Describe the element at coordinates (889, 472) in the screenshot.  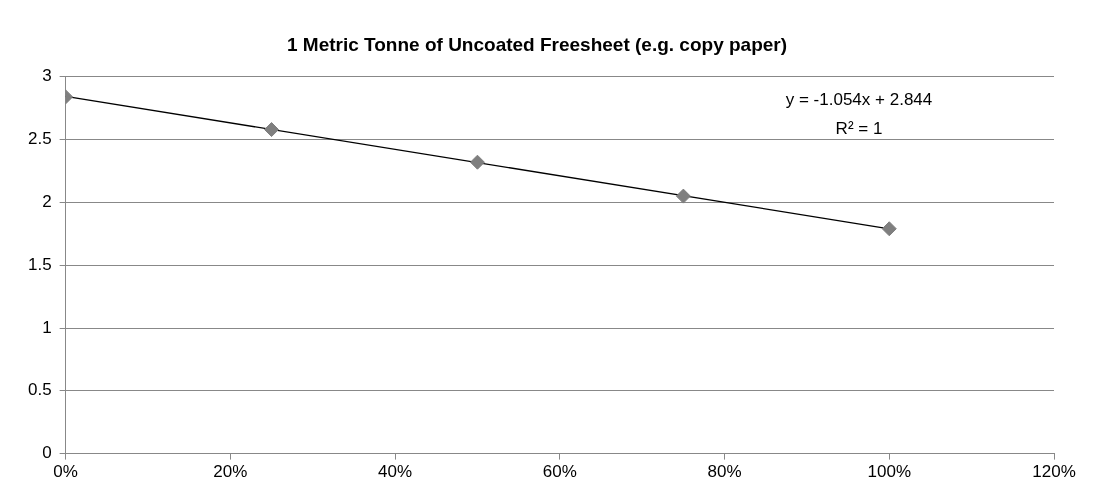
I see `x-tick-label: 100%` at that location.